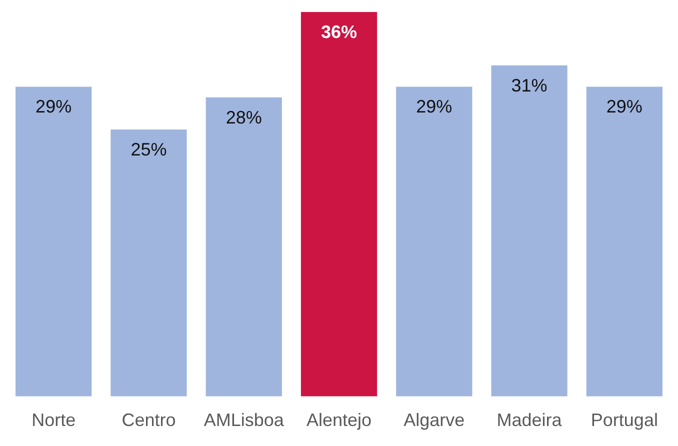 The width and height of the screenshot is (678, 446). I want to click on x-tick-label: Centro, so click(149, 420).